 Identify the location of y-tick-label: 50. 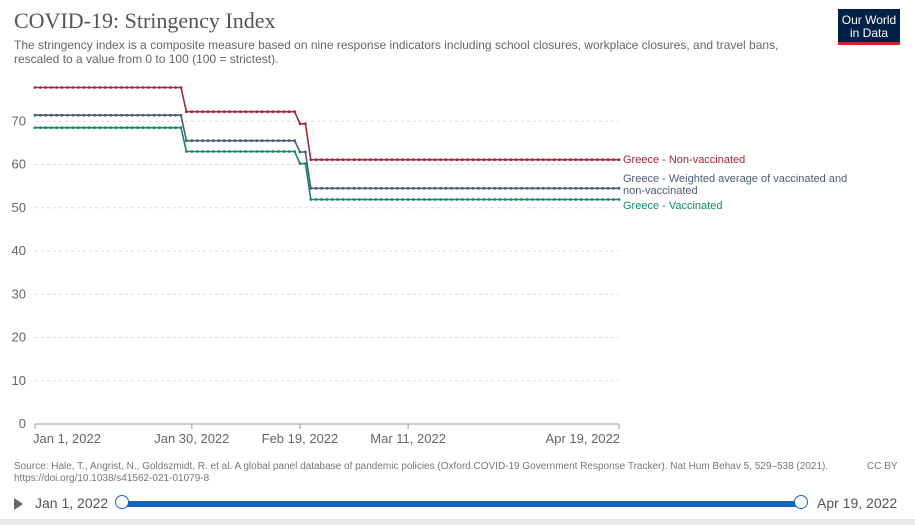
(19, 207).